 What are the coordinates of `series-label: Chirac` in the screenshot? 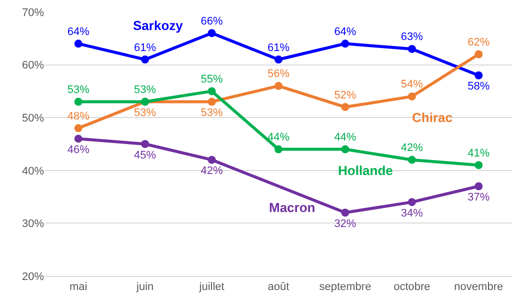 It's located at (432, 117).